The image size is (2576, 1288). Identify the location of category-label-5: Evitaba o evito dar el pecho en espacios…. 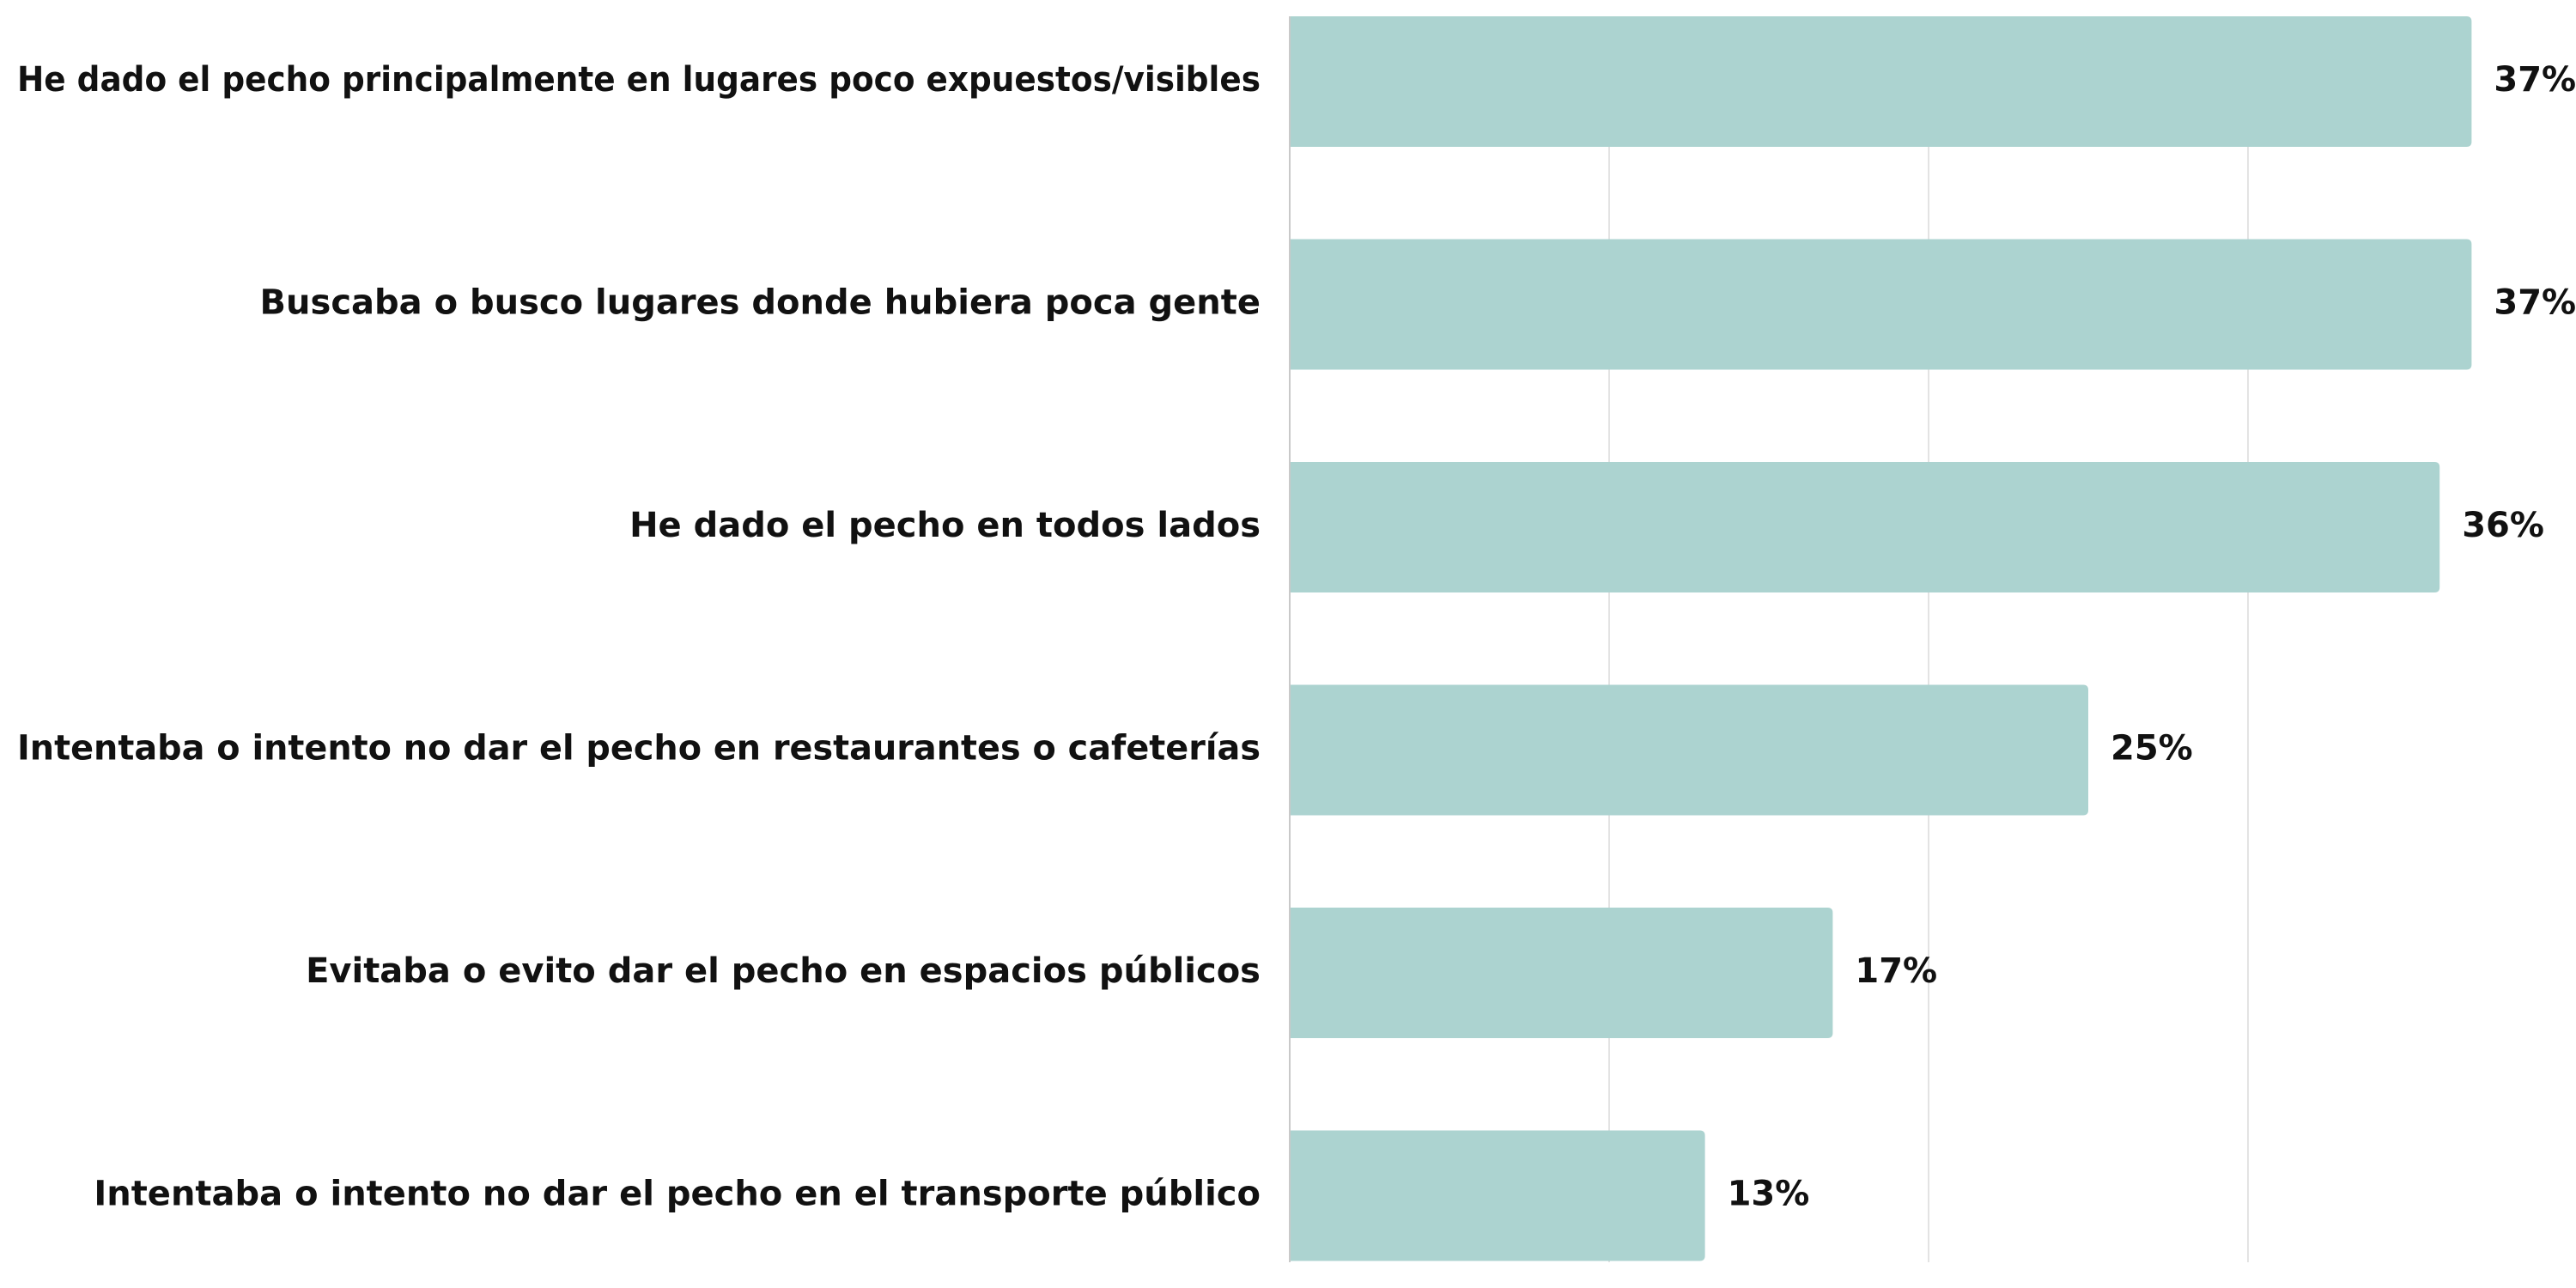
(783, 971).